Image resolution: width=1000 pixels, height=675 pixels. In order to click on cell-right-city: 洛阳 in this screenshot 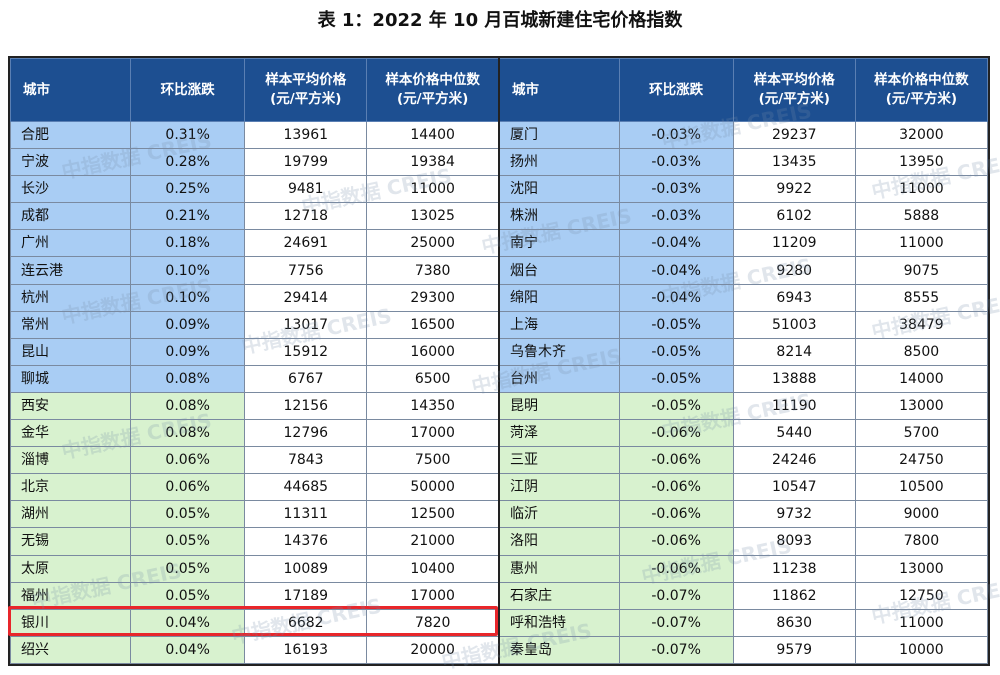, I will do `click(559, 541)`.